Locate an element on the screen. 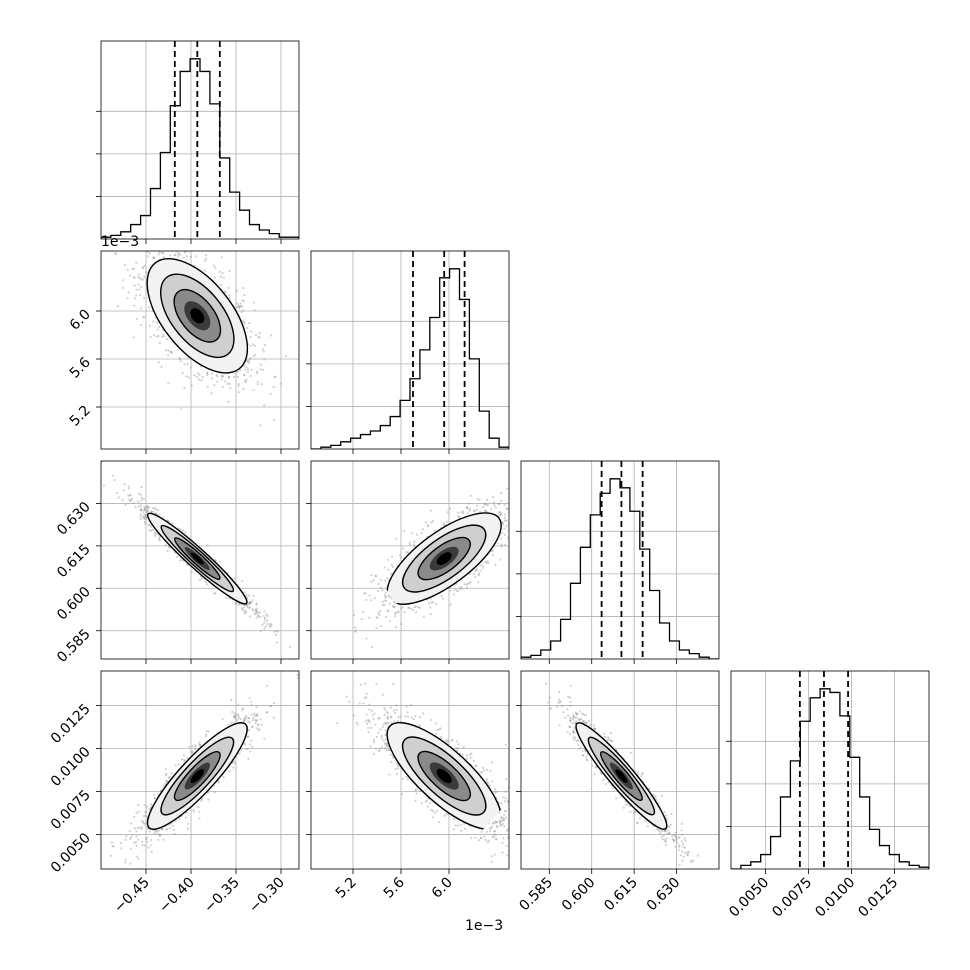  x-tick-label: 0.615 is located at coordinates (621, 895).